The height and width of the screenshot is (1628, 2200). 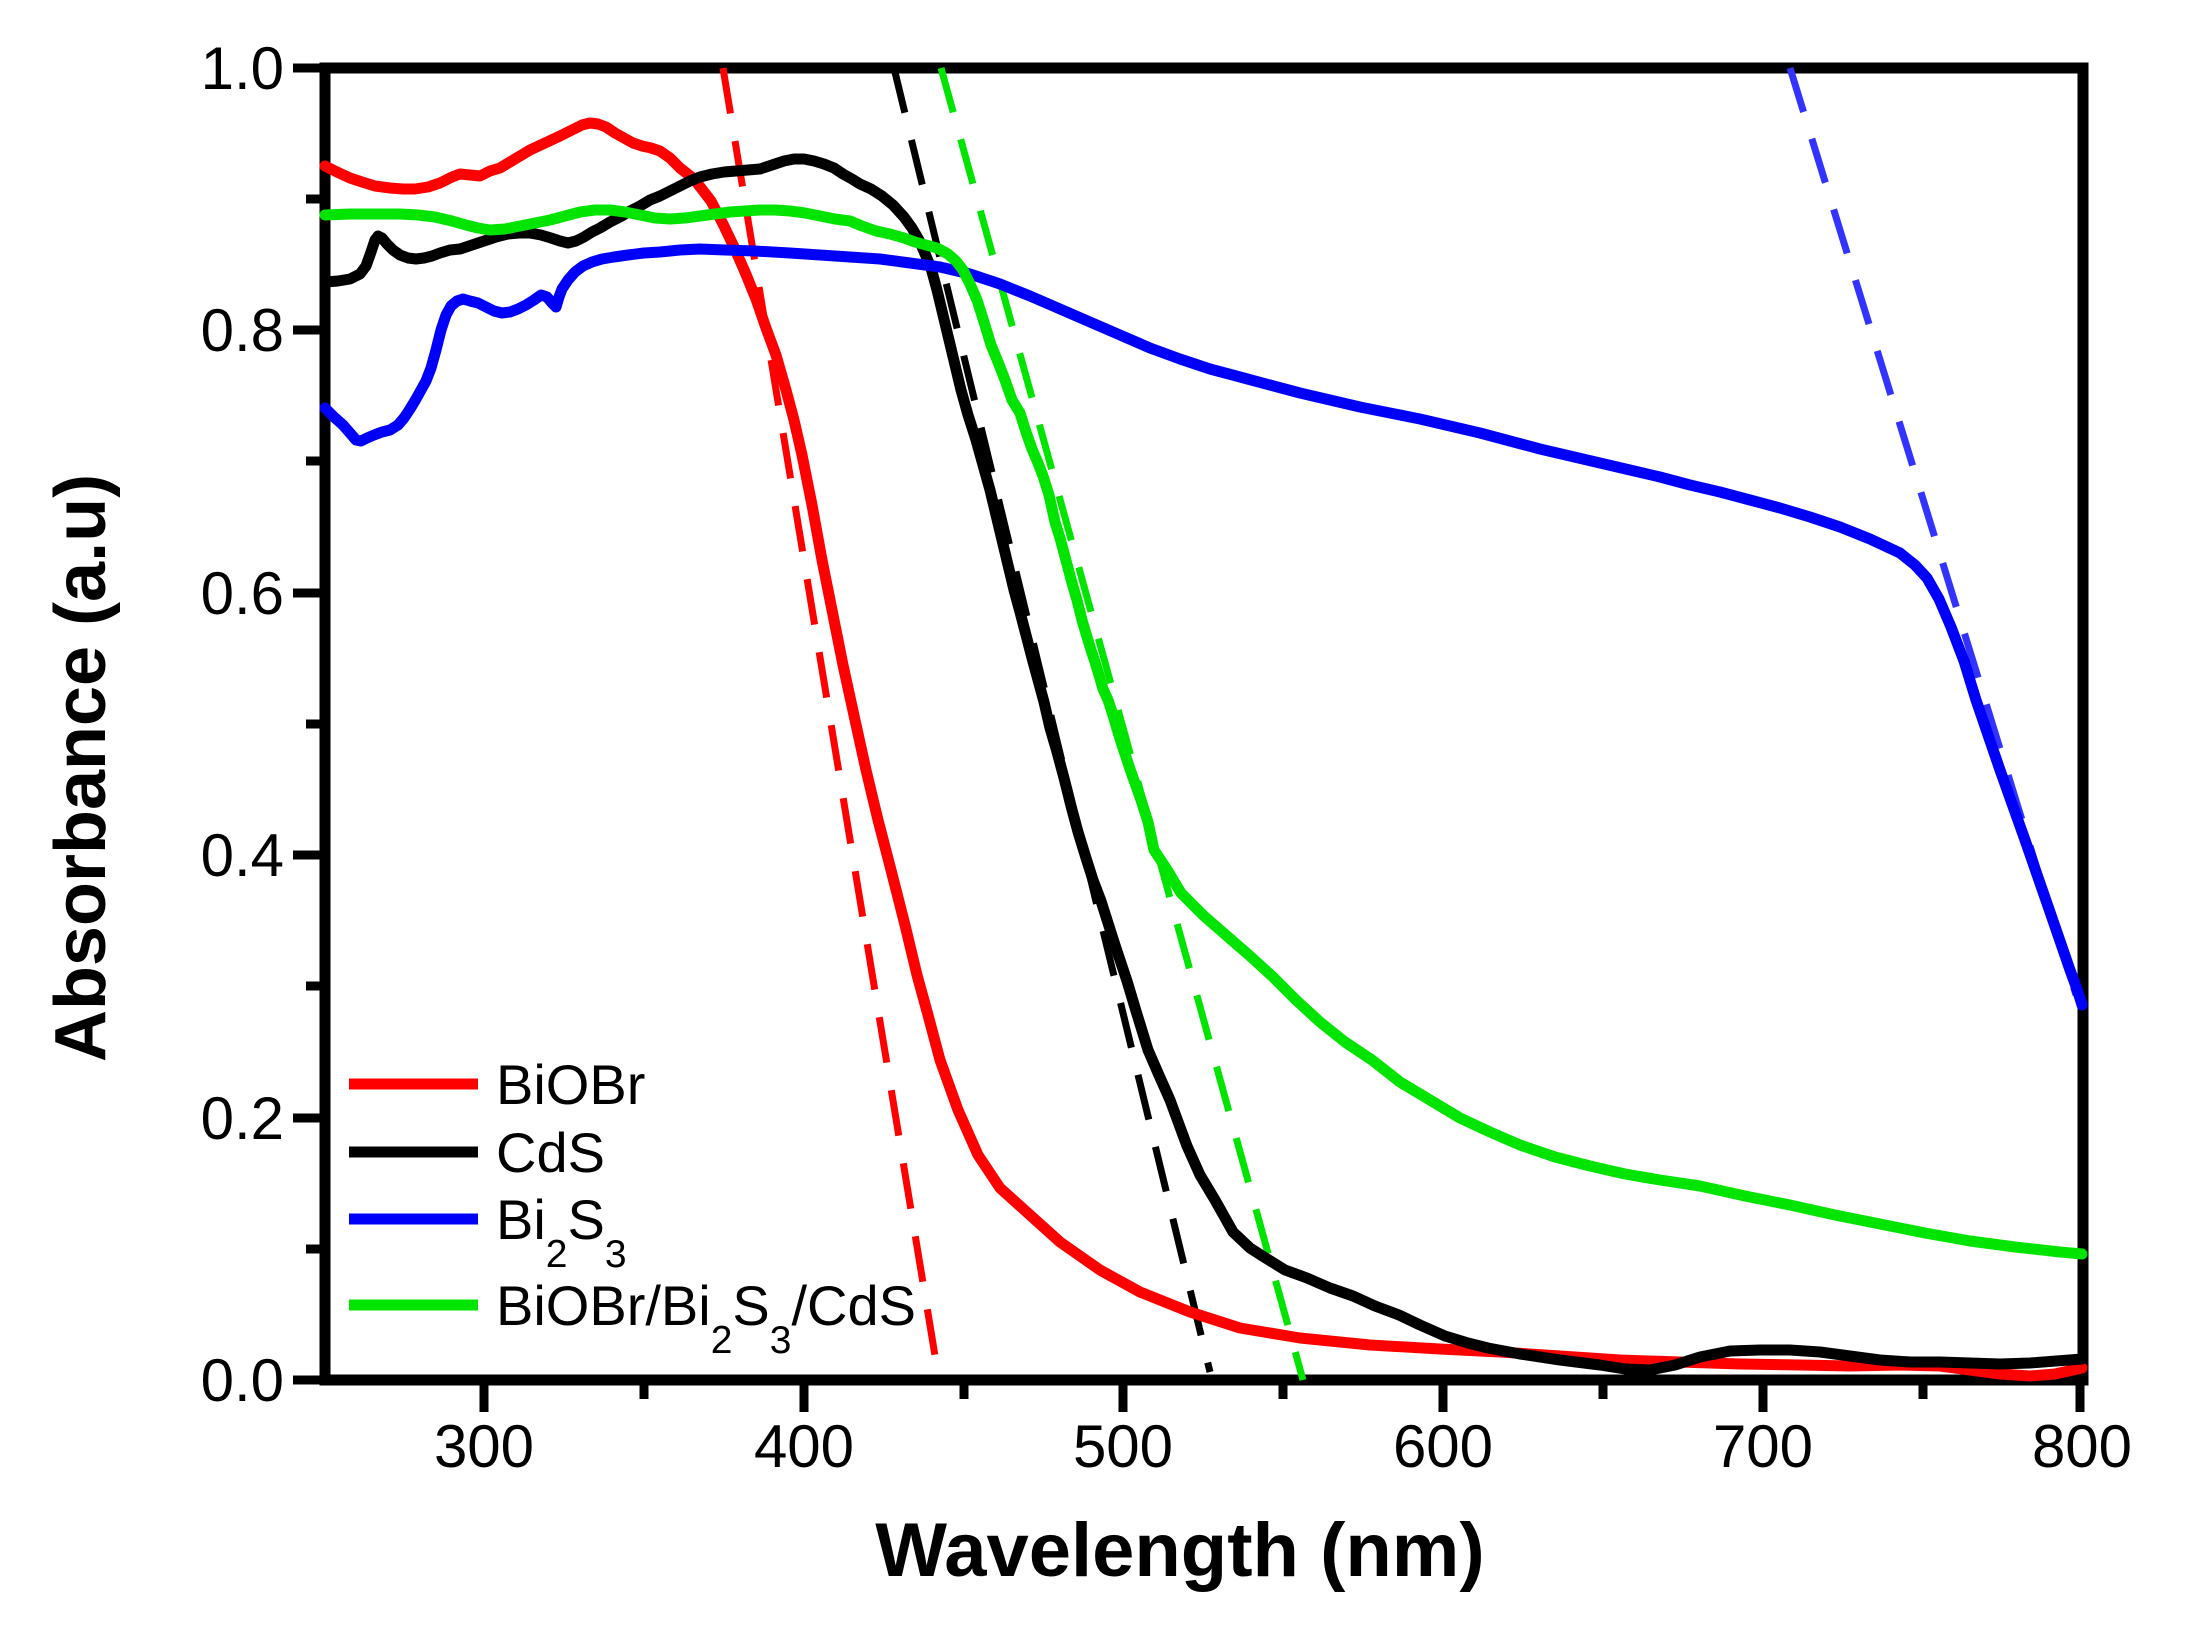 What do you see at coordinates (1443, 1446) in the screenshot?
I see `svg-text: 600` at bounding box center [1443, 1446].